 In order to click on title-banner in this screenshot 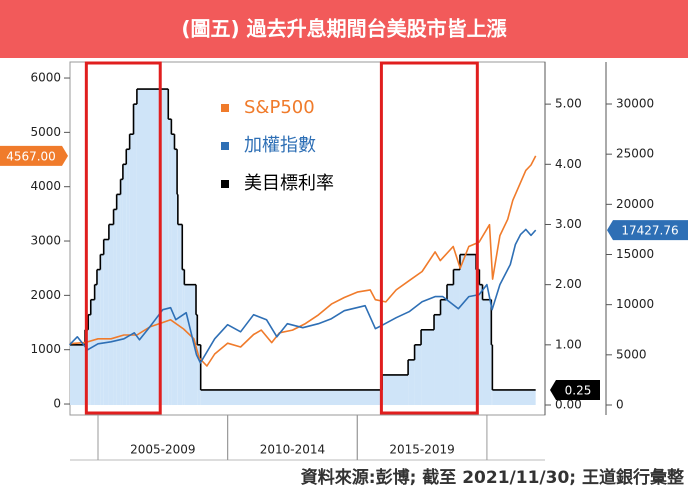, I will do `click(344, 29)`.